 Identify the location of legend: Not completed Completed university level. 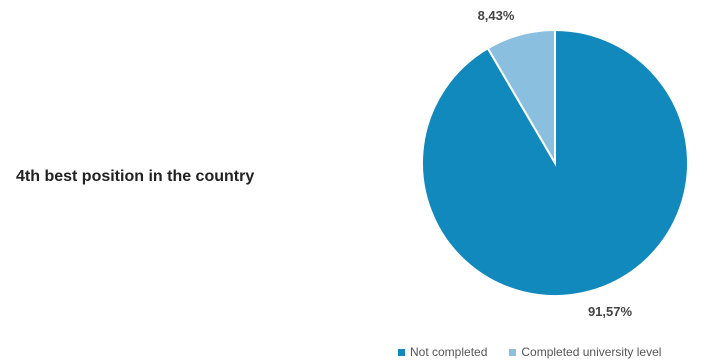
(529, 352).